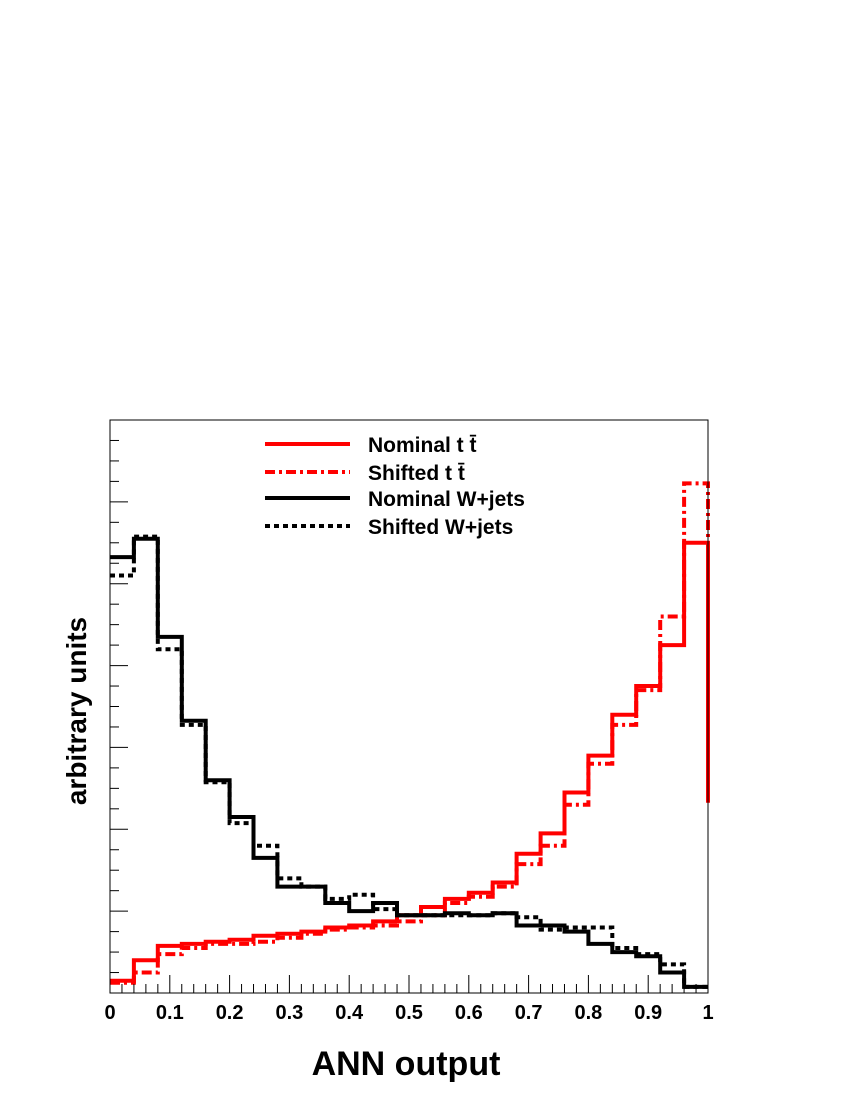  I want to click on legend-label-2: Shifted t t̄, so click(416, 473).